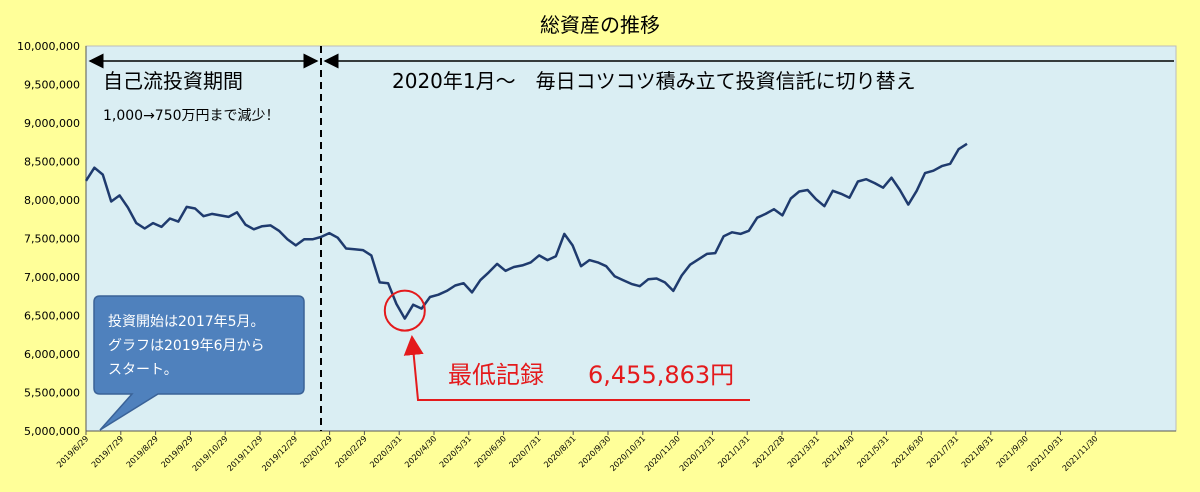  What do you see at coordinates (48, 46) in the screenshot?
I see `y-tick-label: 10,000,000` at bounding box center [48, 46].